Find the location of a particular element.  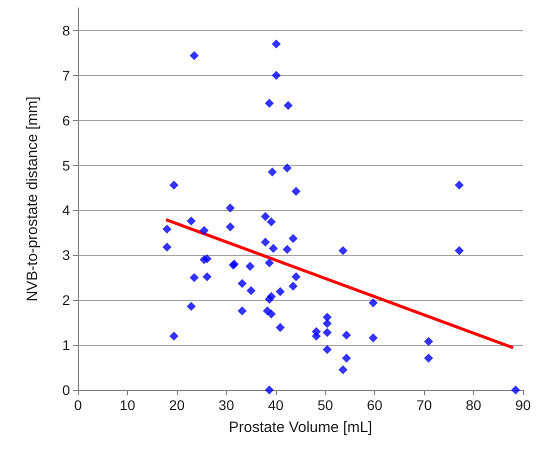

x-tick-label: 0 is located at coordinates (78, 405).